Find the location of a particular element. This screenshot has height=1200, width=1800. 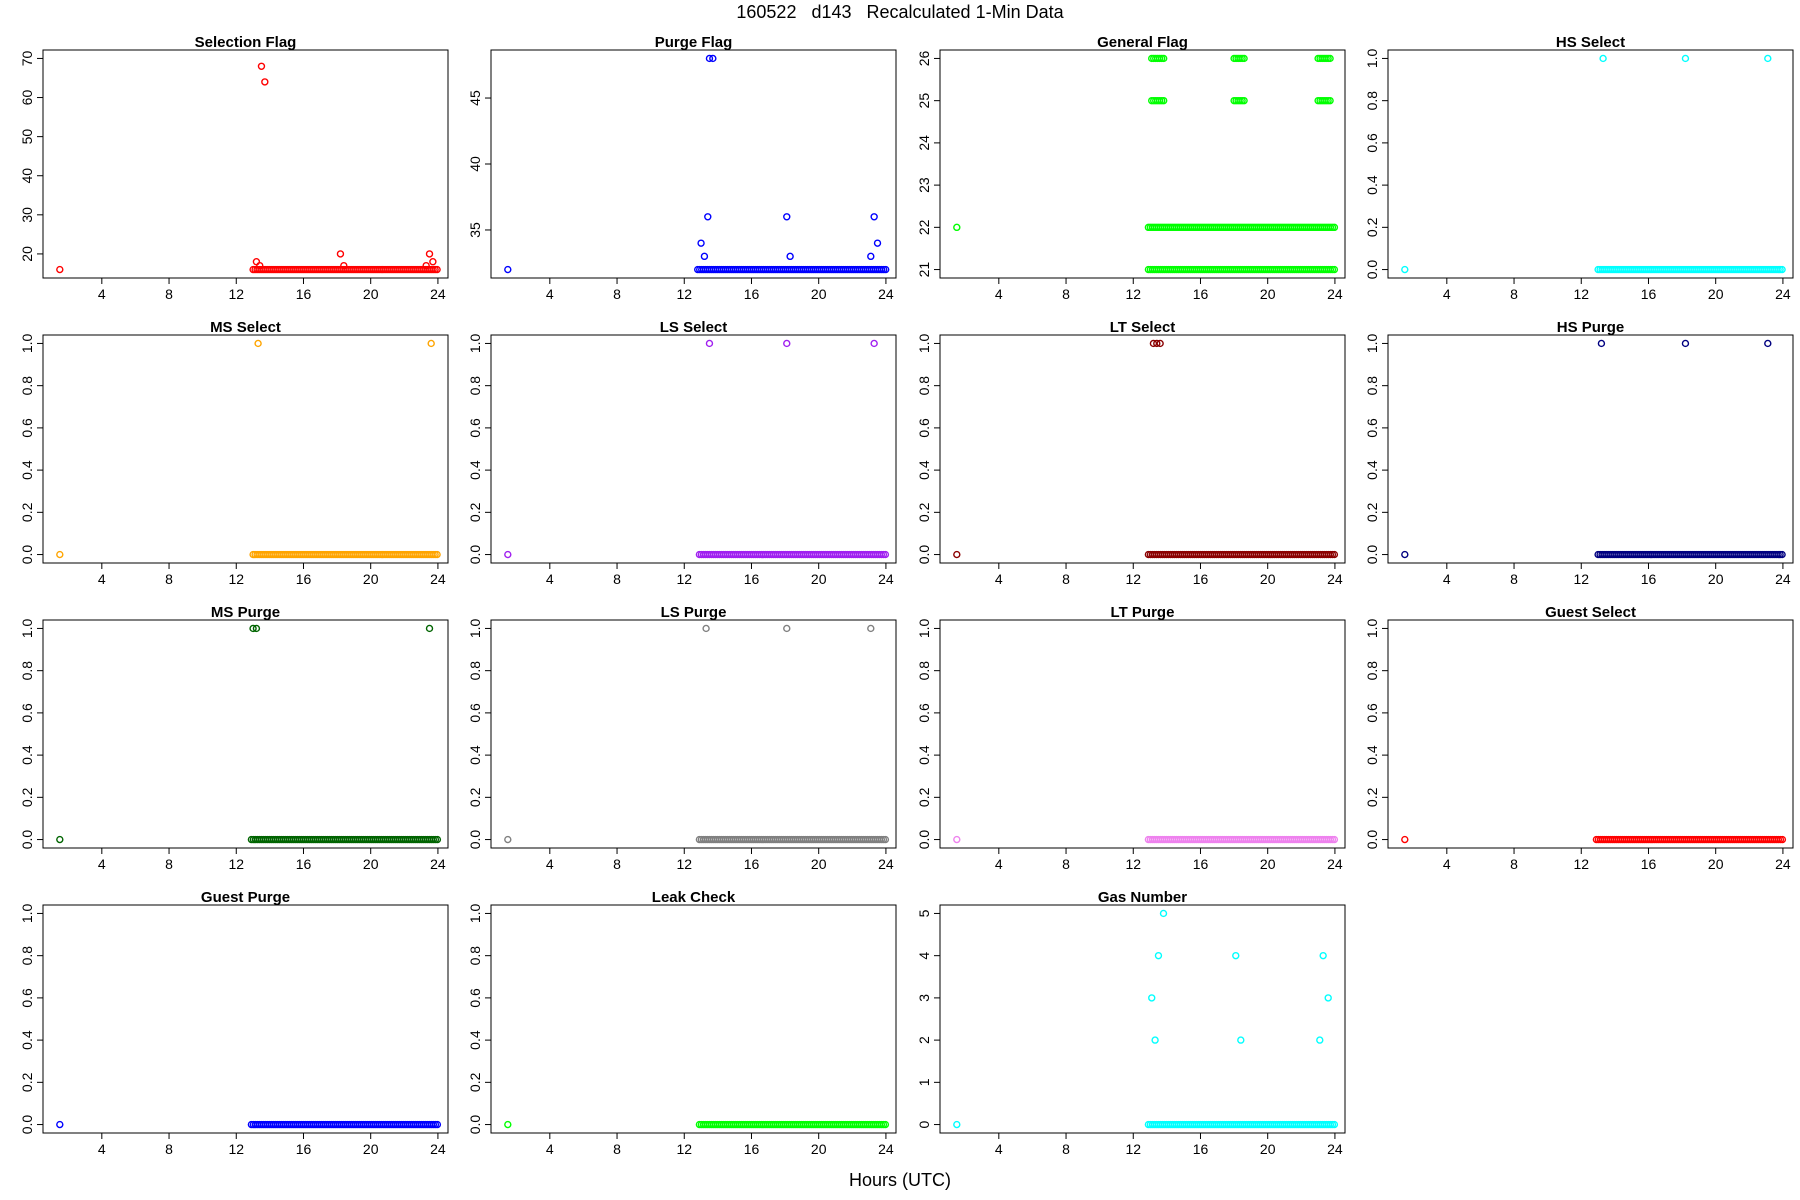

y-tick-label: 3 is located at coordinates (924, 998).